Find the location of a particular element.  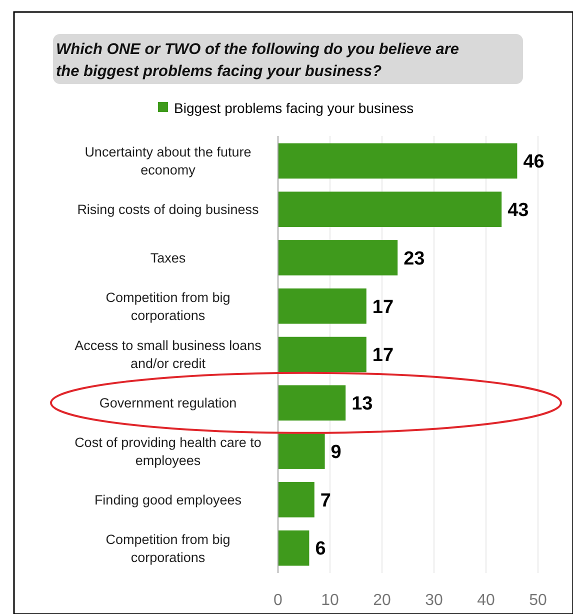

data-label: 46 is located at coordinates (533, 162).